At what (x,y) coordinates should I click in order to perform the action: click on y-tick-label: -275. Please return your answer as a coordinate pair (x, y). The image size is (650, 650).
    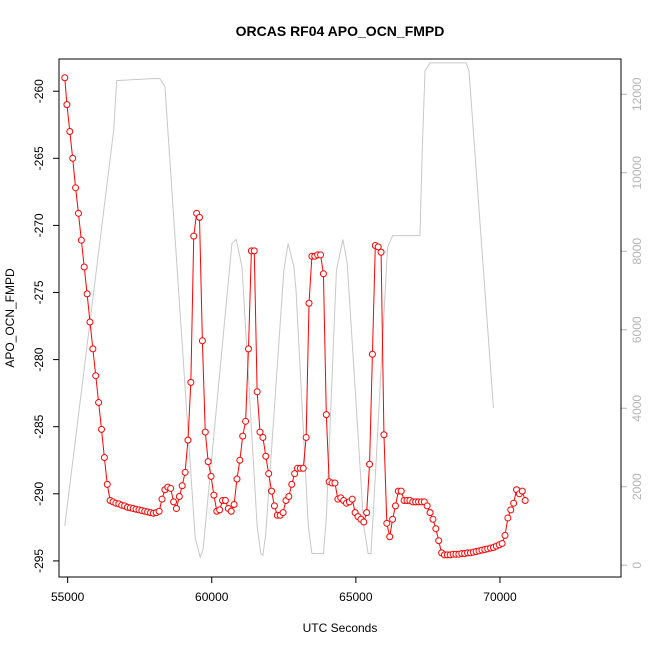
    Looking at the image, I should click on (39, 292).